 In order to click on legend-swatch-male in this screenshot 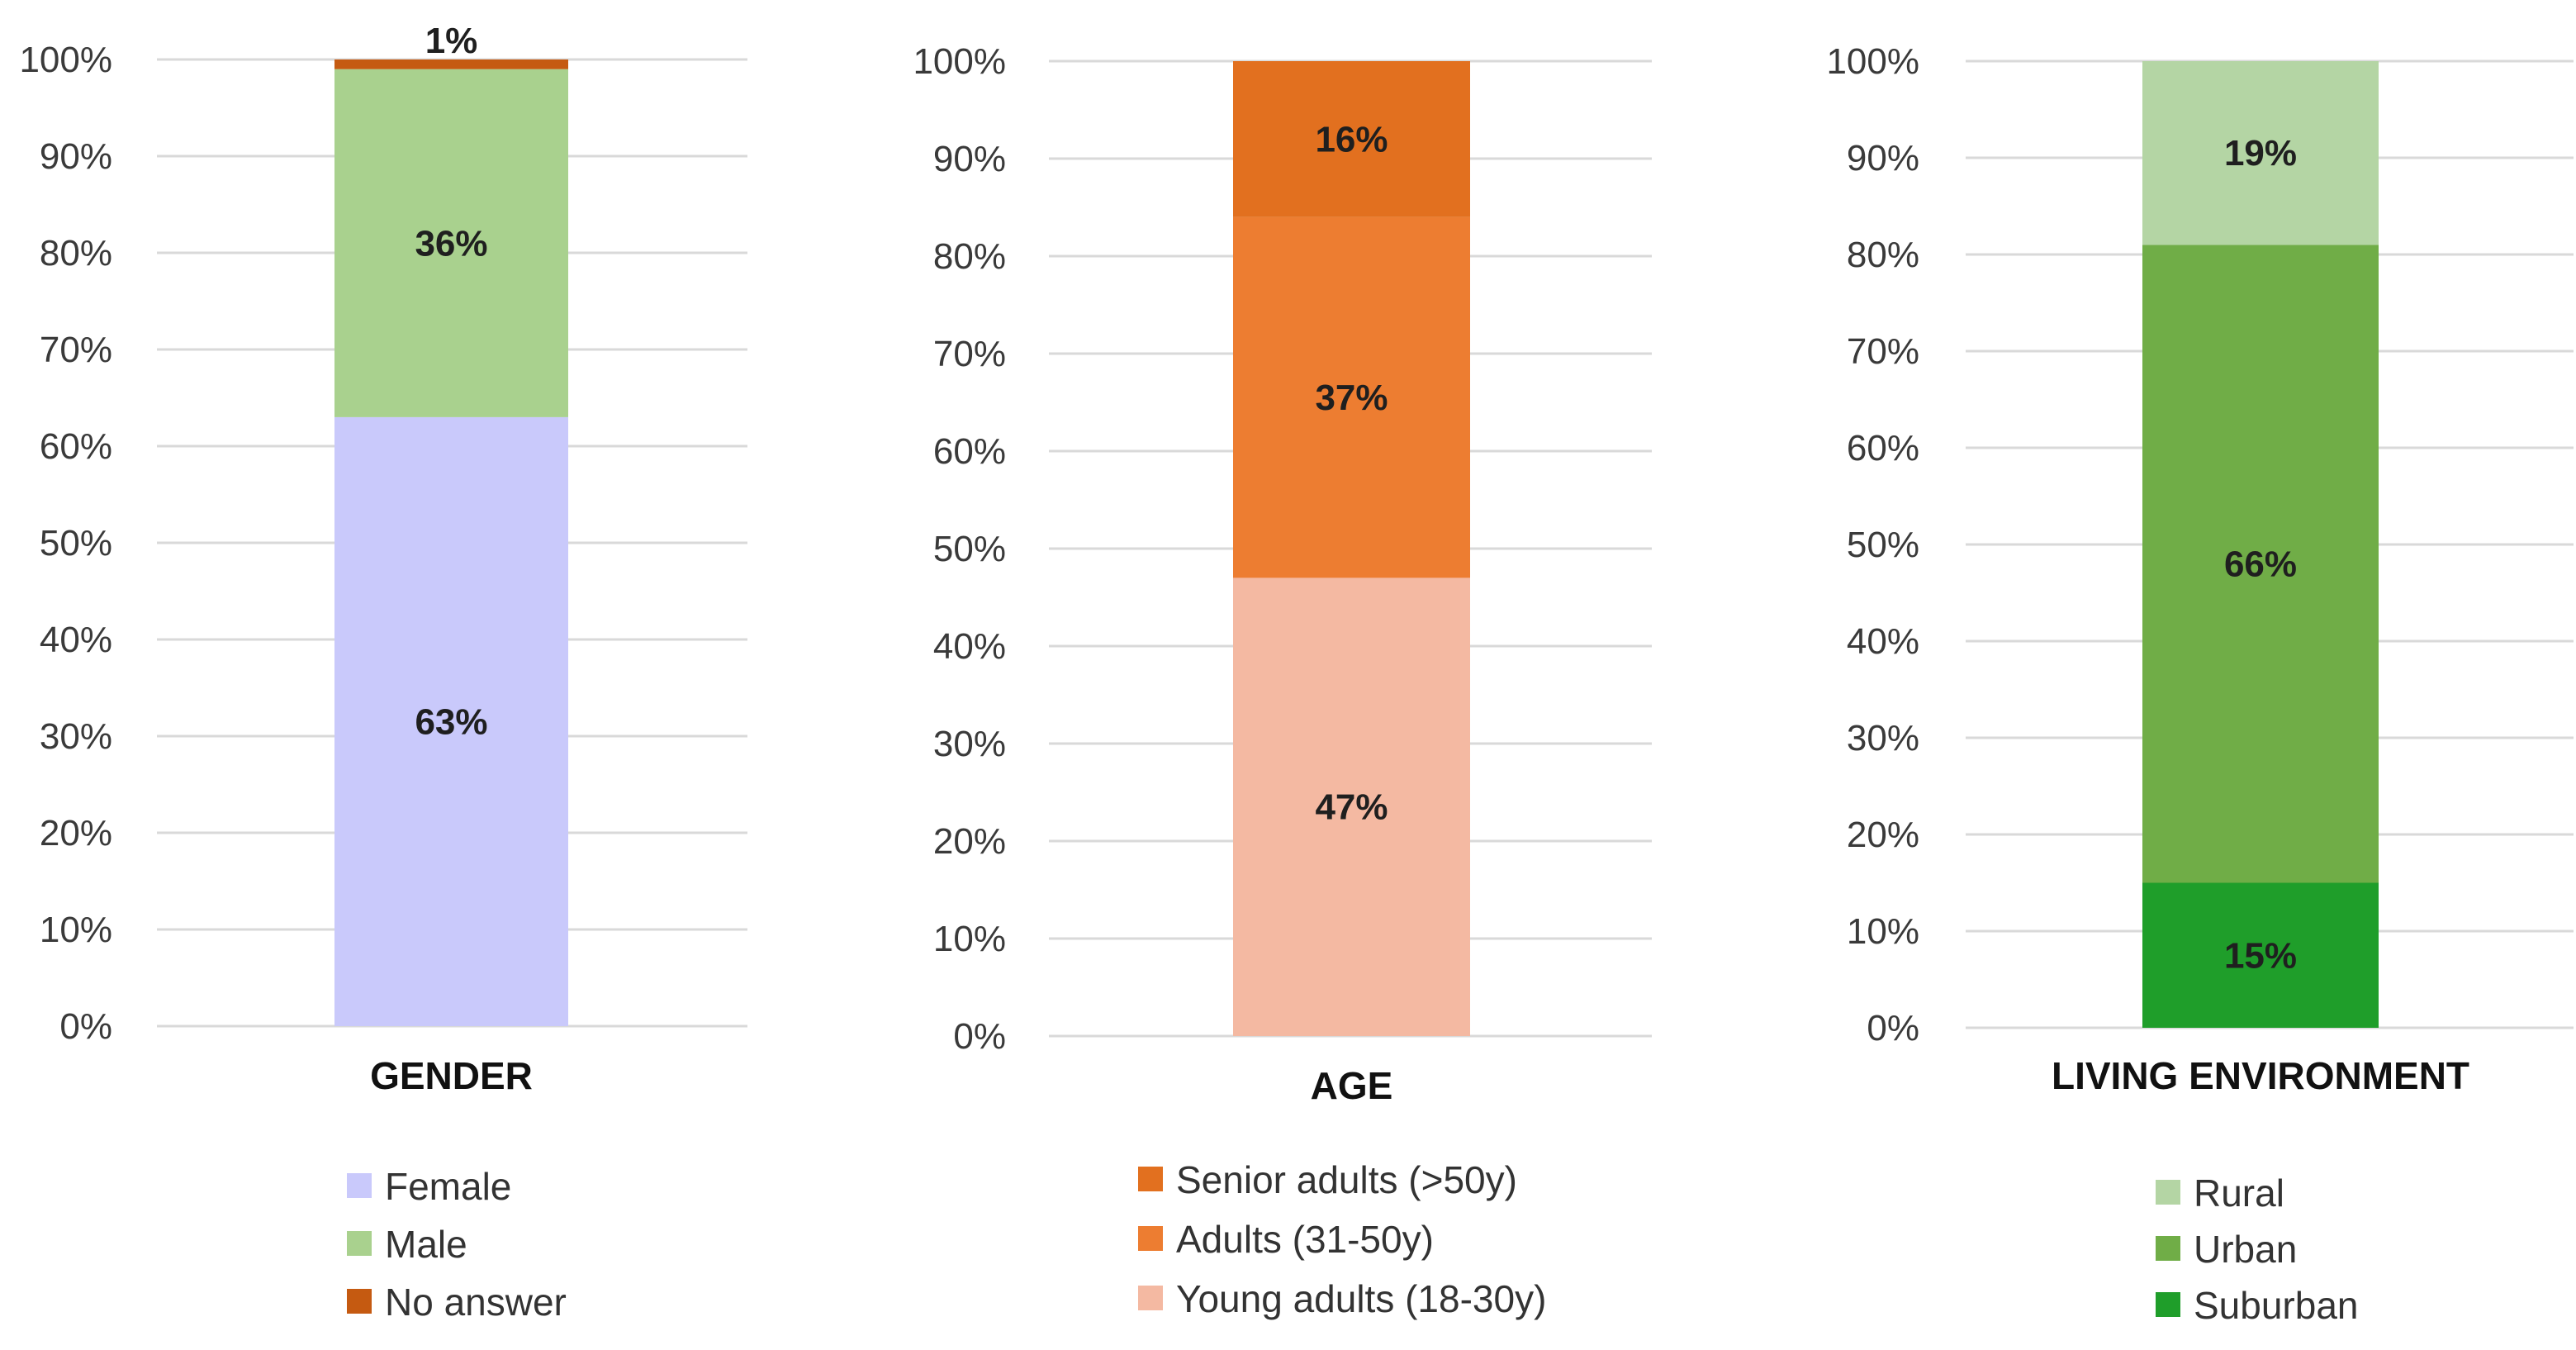, I will do `click(359, 1243)`.